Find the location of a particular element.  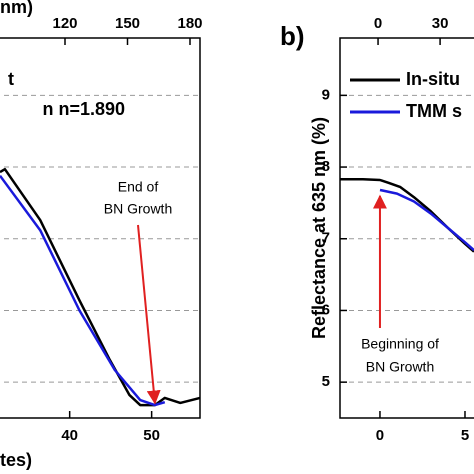

annotation-arrow is located at coordinates (149, 314).